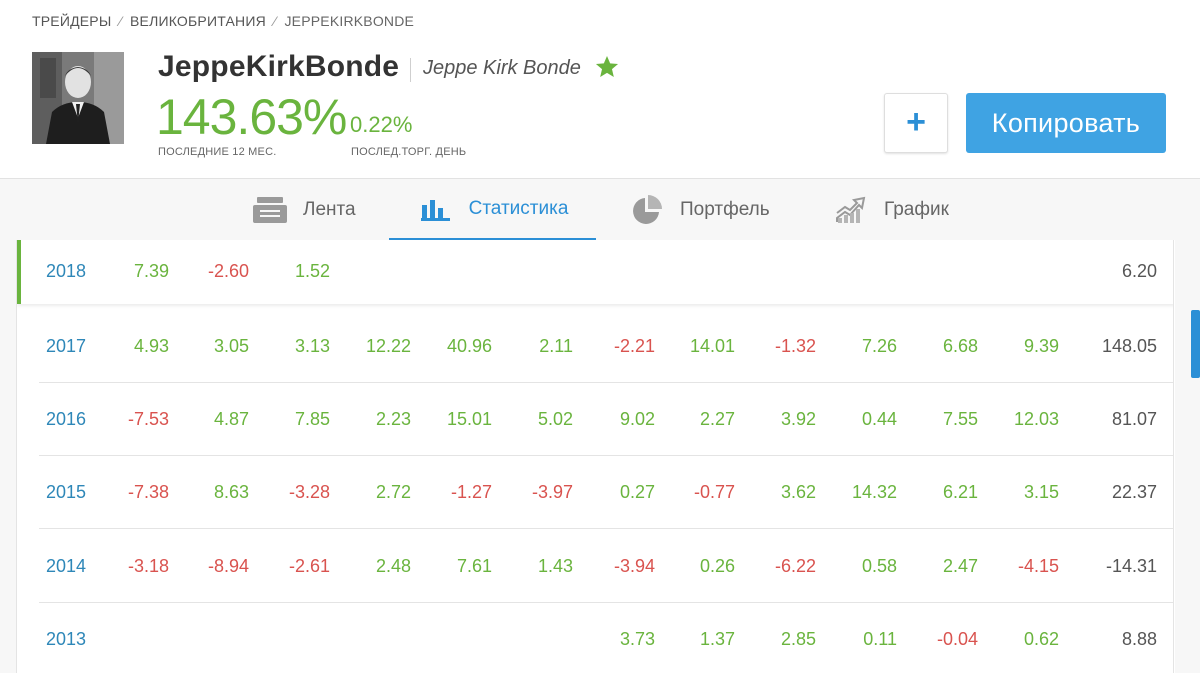 This screenshot has width=1200, height=673. I want to click on tab-statistics: Статистика, so click(492, 209).